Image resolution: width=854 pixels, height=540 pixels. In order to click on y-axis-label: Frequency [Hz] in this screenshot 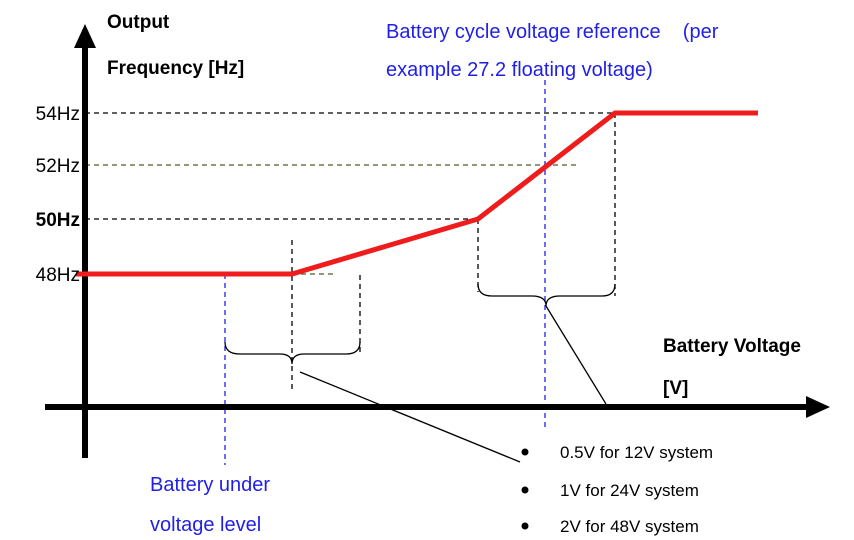, I will do `click(175, 68)`.